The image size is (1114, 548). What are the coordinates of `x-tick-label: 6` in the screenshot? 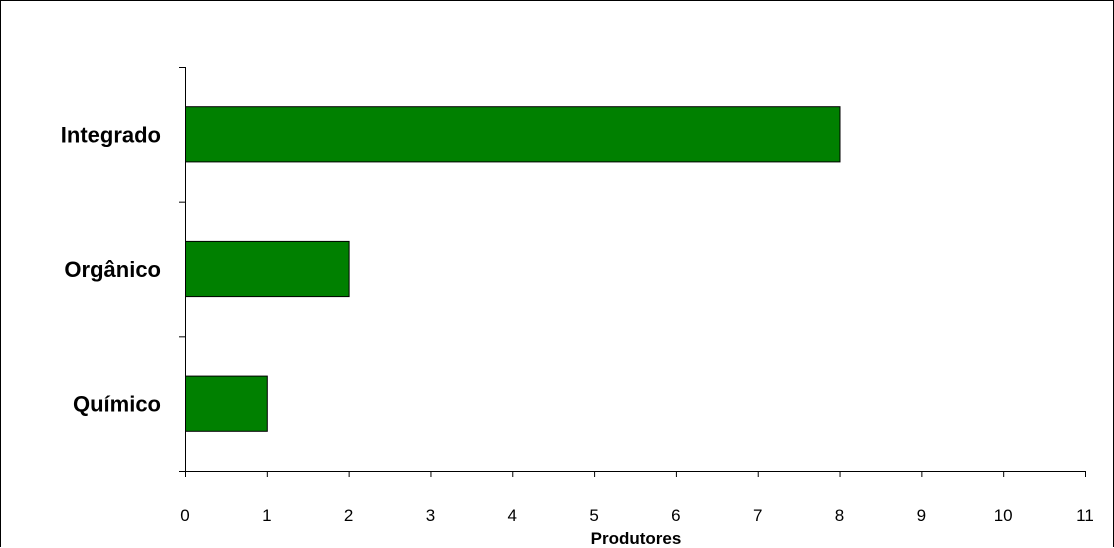 It's located at (675, 515).